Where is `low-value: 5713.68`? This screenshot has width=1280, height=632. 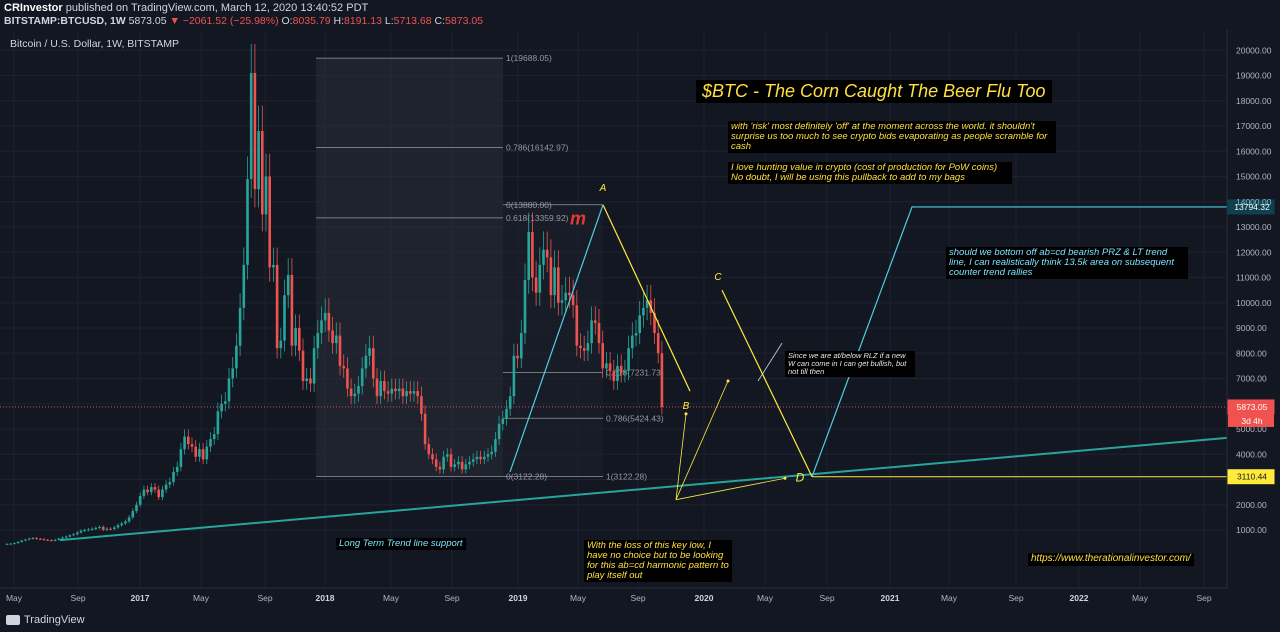 low-value: 5713.68 is located at coordinates (412, 21).